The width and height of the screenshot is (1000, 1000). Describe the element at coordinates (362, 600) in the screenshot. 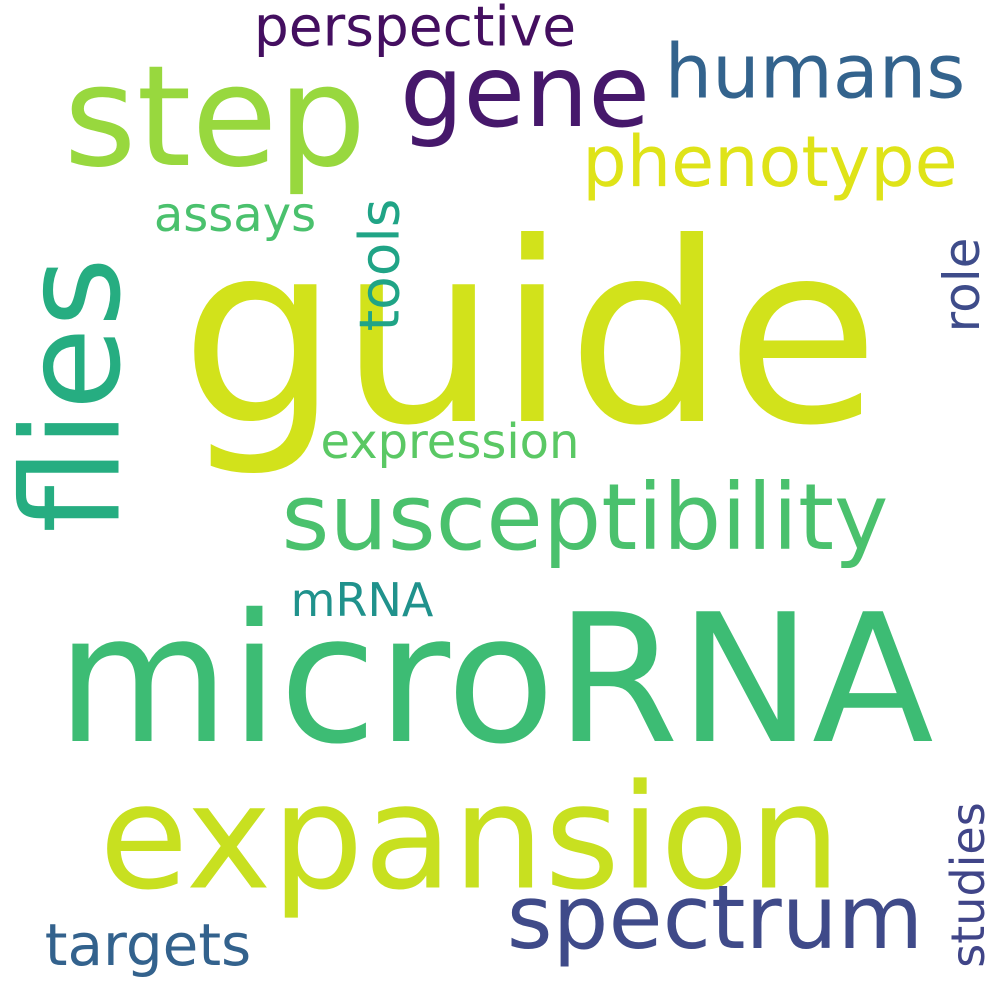

I see `word-mrna: mRNA` at that location.